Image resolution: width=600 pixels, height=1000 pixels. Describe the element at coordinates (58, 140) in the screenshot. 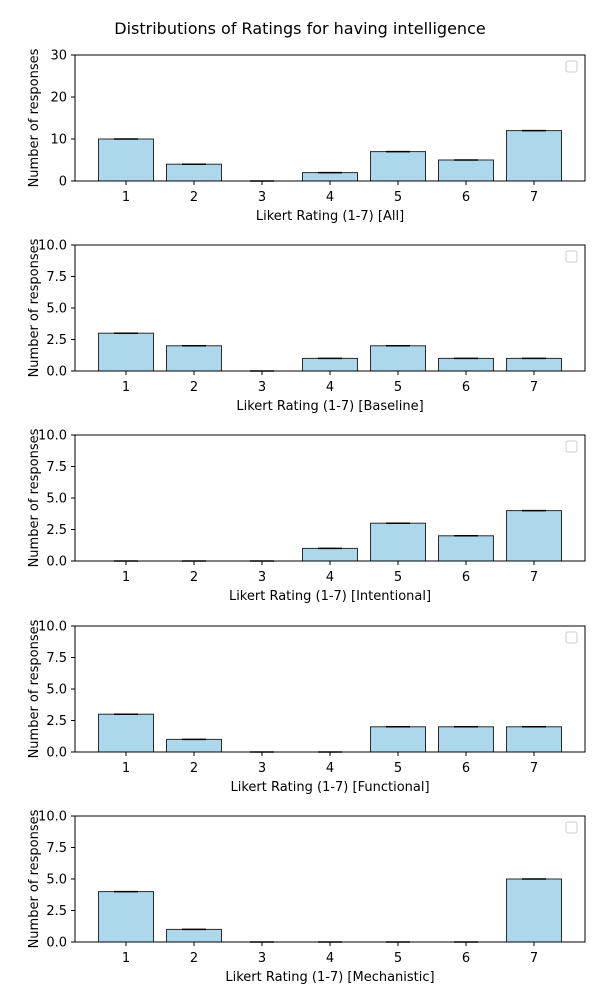

I see `y-tick-label: 10` at that location.